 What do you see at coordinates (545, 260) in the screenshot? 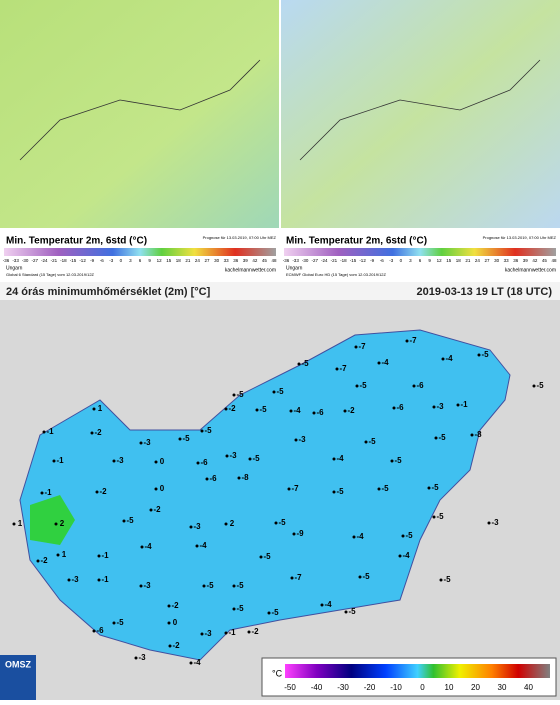
I see `scale-tick-label: 45` at bounding box center [545, 260].